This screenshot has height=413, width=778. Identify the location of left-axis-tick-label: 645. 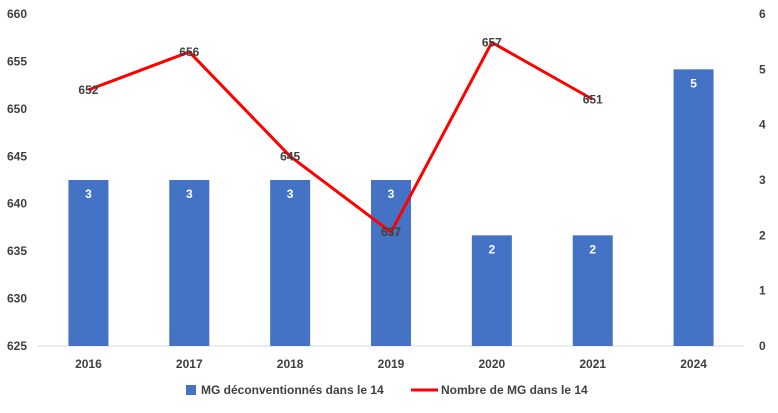
(17, 156).